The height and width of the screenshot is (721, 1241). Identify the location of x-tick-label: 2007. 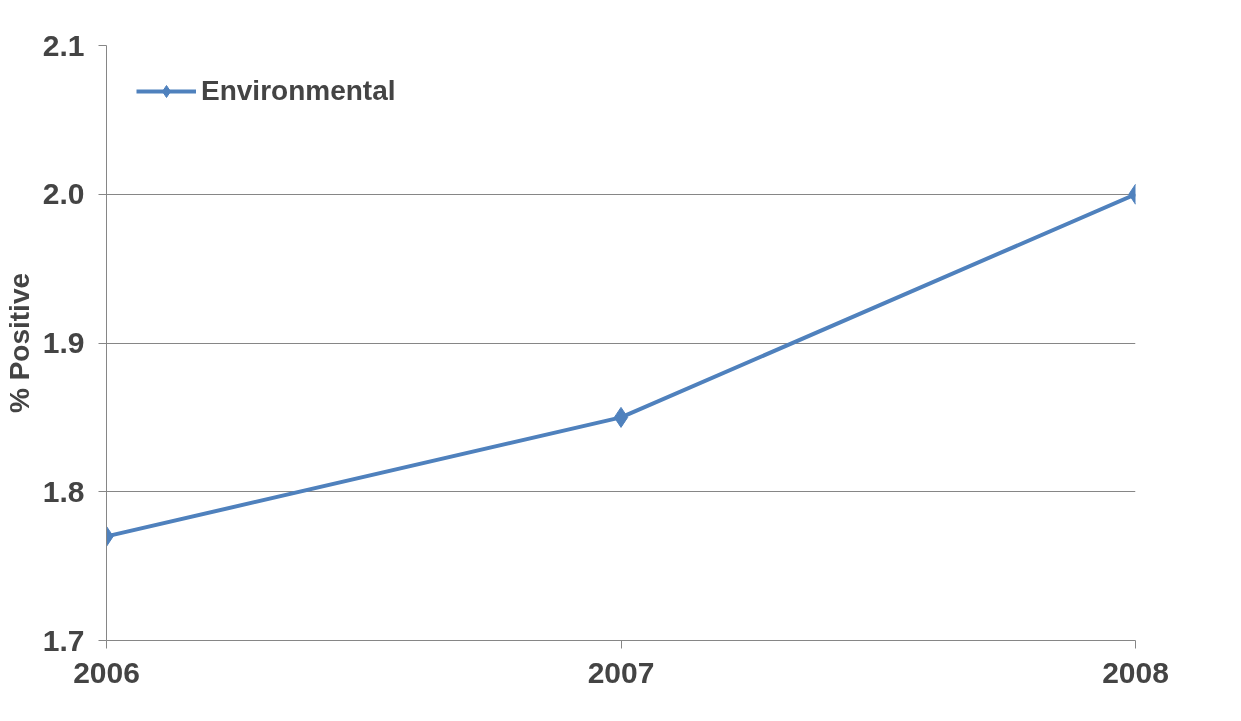
(621, 672).